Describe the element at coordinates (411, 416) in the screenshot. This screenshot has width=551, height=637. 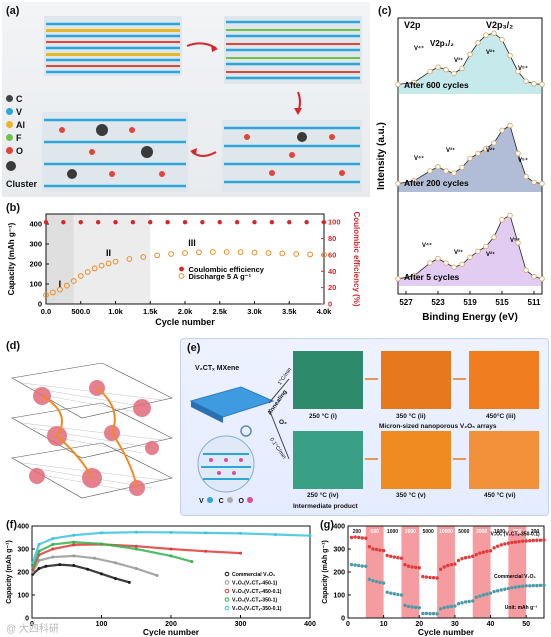
I see `temp-label-ii: 350 °C (ii)` at that location.